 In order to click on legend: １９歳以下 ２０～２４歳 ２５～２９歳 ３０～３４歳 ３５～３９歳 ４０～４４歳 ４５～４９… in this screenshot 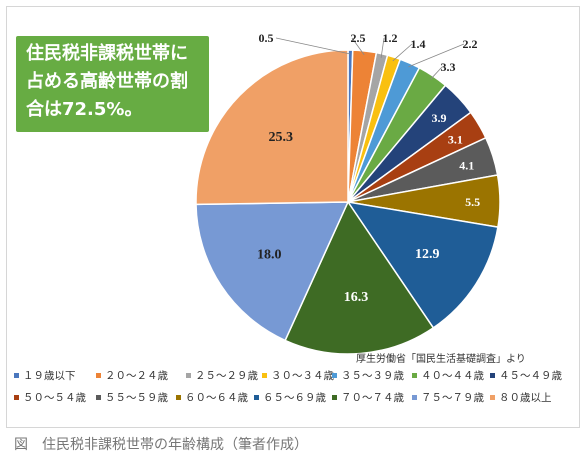, I will do `click(294, 390)`.